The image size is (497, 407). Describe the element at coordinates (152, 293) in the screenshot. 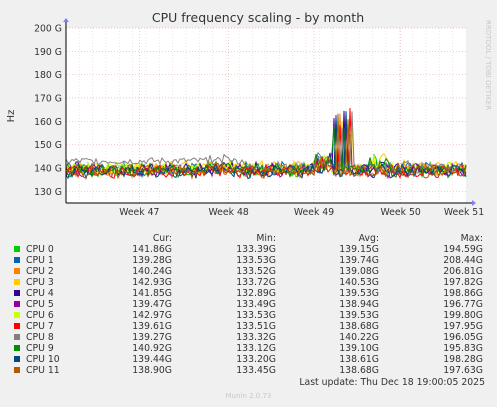

I see `legend-cur-value: 141.85G` at that location.